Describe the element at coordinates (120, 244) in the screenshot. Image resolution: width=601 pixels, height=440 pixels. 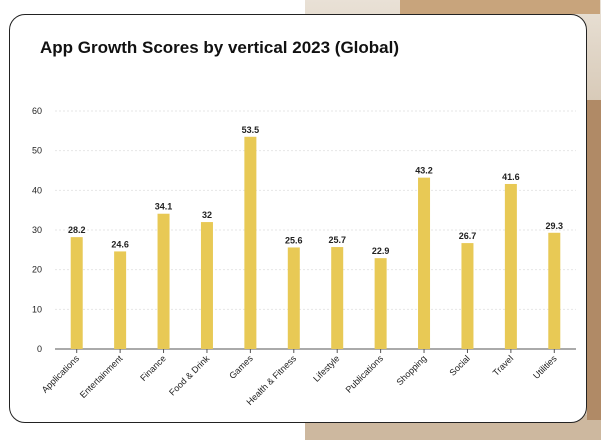
I see `data-label: 24.6` at that location.